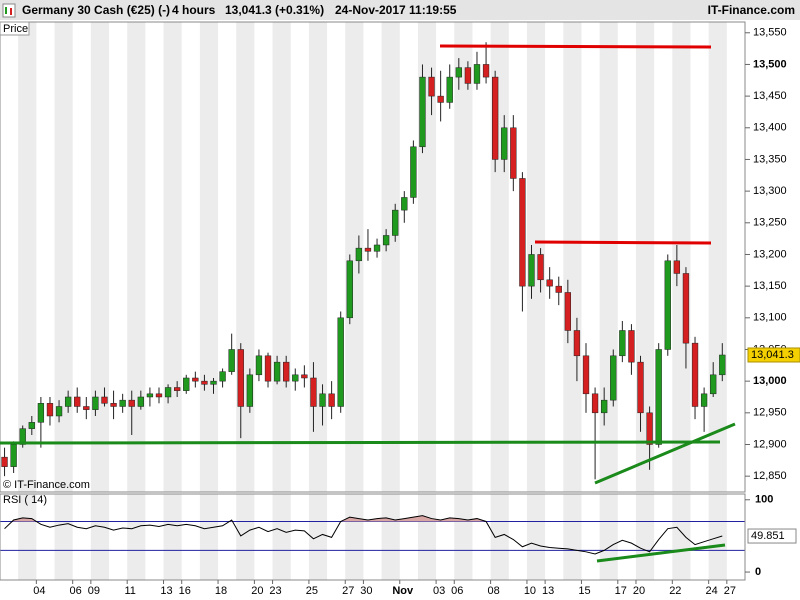  What do you see at coordinates (39, 591) in the screenshot?
I see `x-tick-label: 04` at bounding box center [39, 591].